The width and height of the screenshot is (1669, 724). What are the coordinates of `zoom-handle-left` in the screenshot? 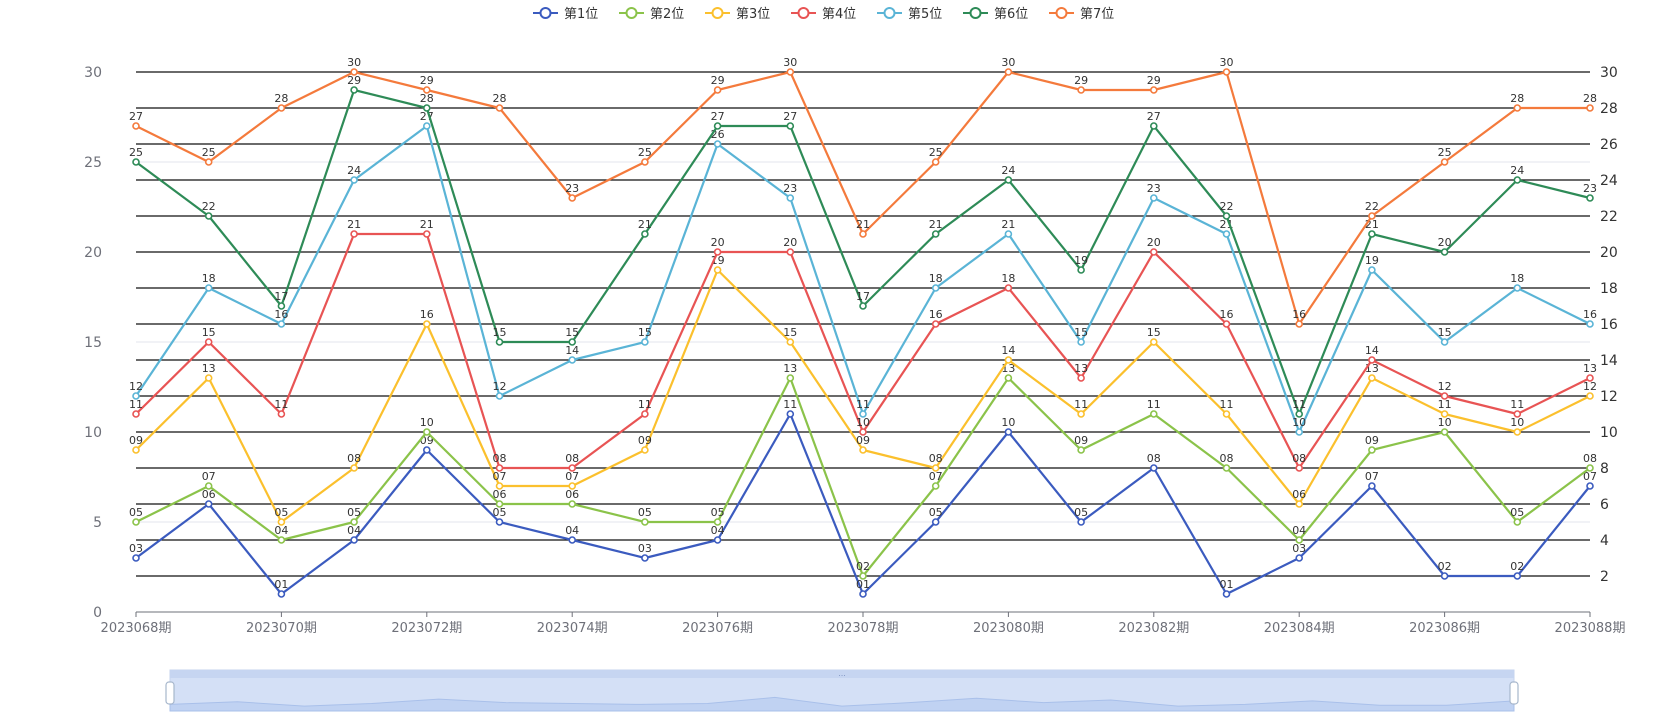 It's located at (170, 693).